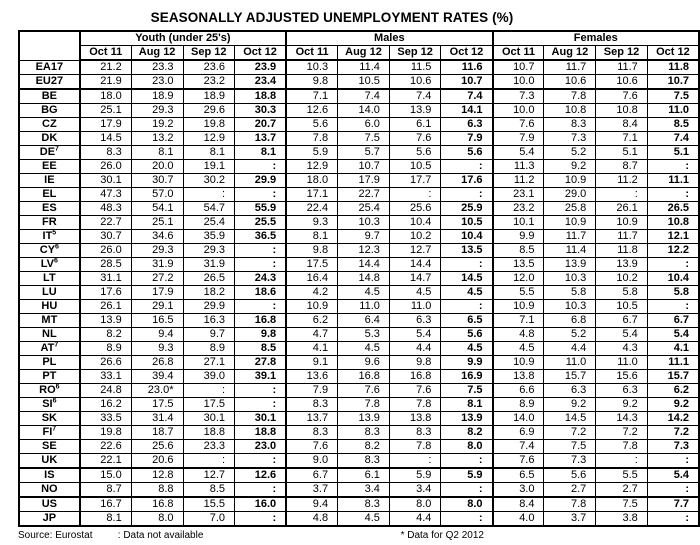  I want to click on value-cell: 12.2, so click(673, 250).